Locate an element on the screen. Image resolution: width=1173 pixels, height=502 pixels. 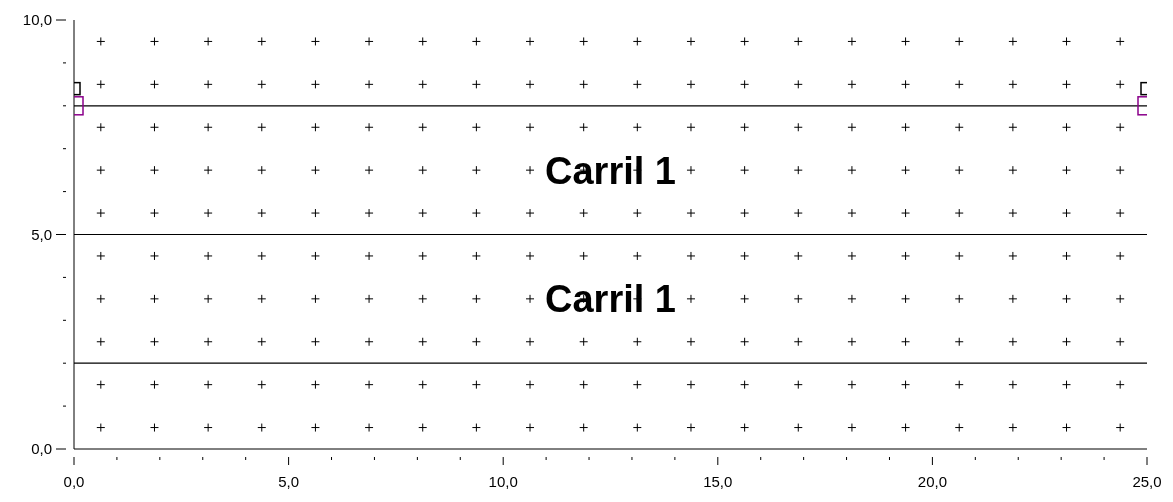
y-tick-label: 0,0 is located at coordinates (41, 448).